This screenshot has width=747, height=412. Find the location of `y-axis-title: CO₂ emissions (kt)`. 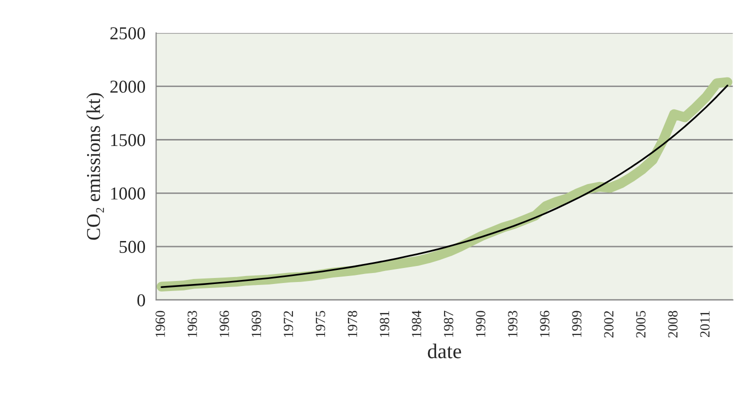

y-axis-title: CO₂ emissions (kt) is located at coordinates (95, 166).